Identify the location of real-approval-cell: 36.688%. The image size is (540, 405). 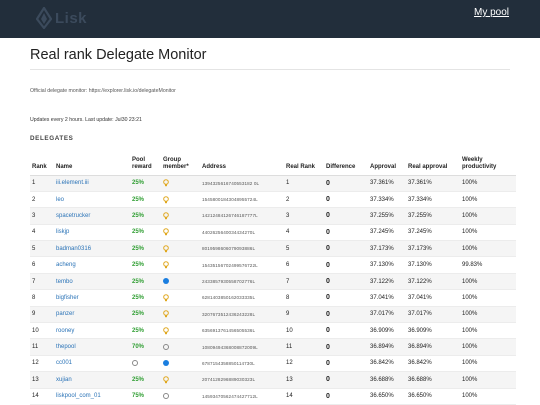
(433, 380).